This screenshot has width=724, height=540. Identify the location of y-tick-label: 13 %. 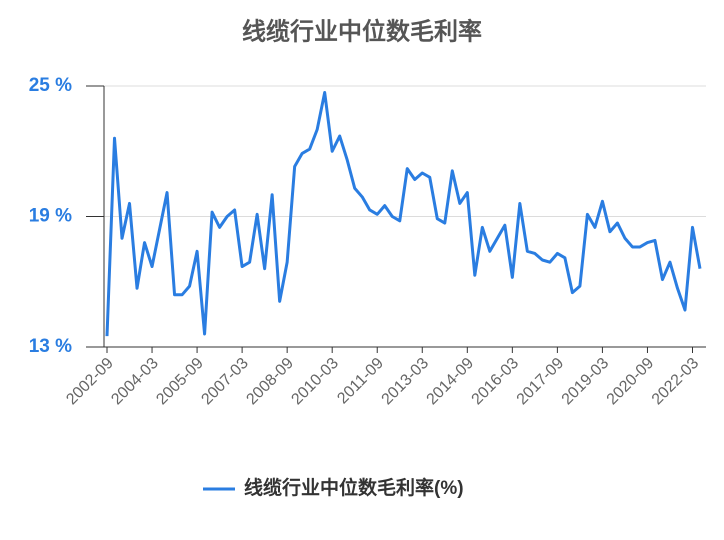
(50, 346).